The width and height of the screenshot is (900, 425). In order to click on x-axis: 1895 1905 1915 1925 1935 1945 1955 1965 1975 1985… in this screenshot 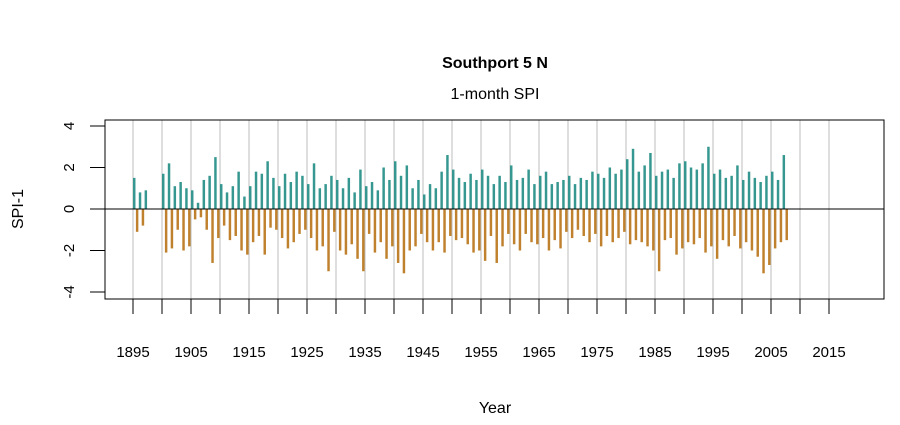, I will do `click(481, 330)`.